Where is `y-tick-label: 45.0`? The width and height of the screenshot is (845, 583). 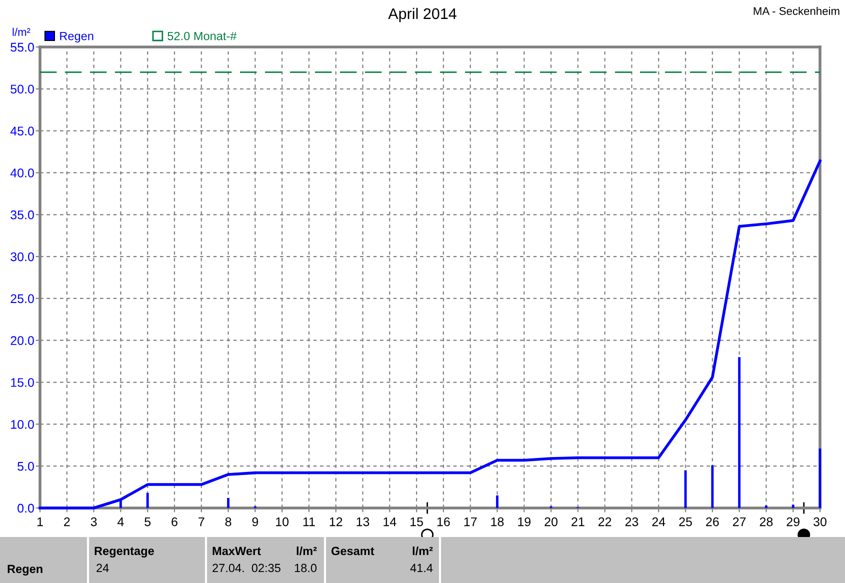
y-tick-label: 45.0 is located at coordinates (22, 131).